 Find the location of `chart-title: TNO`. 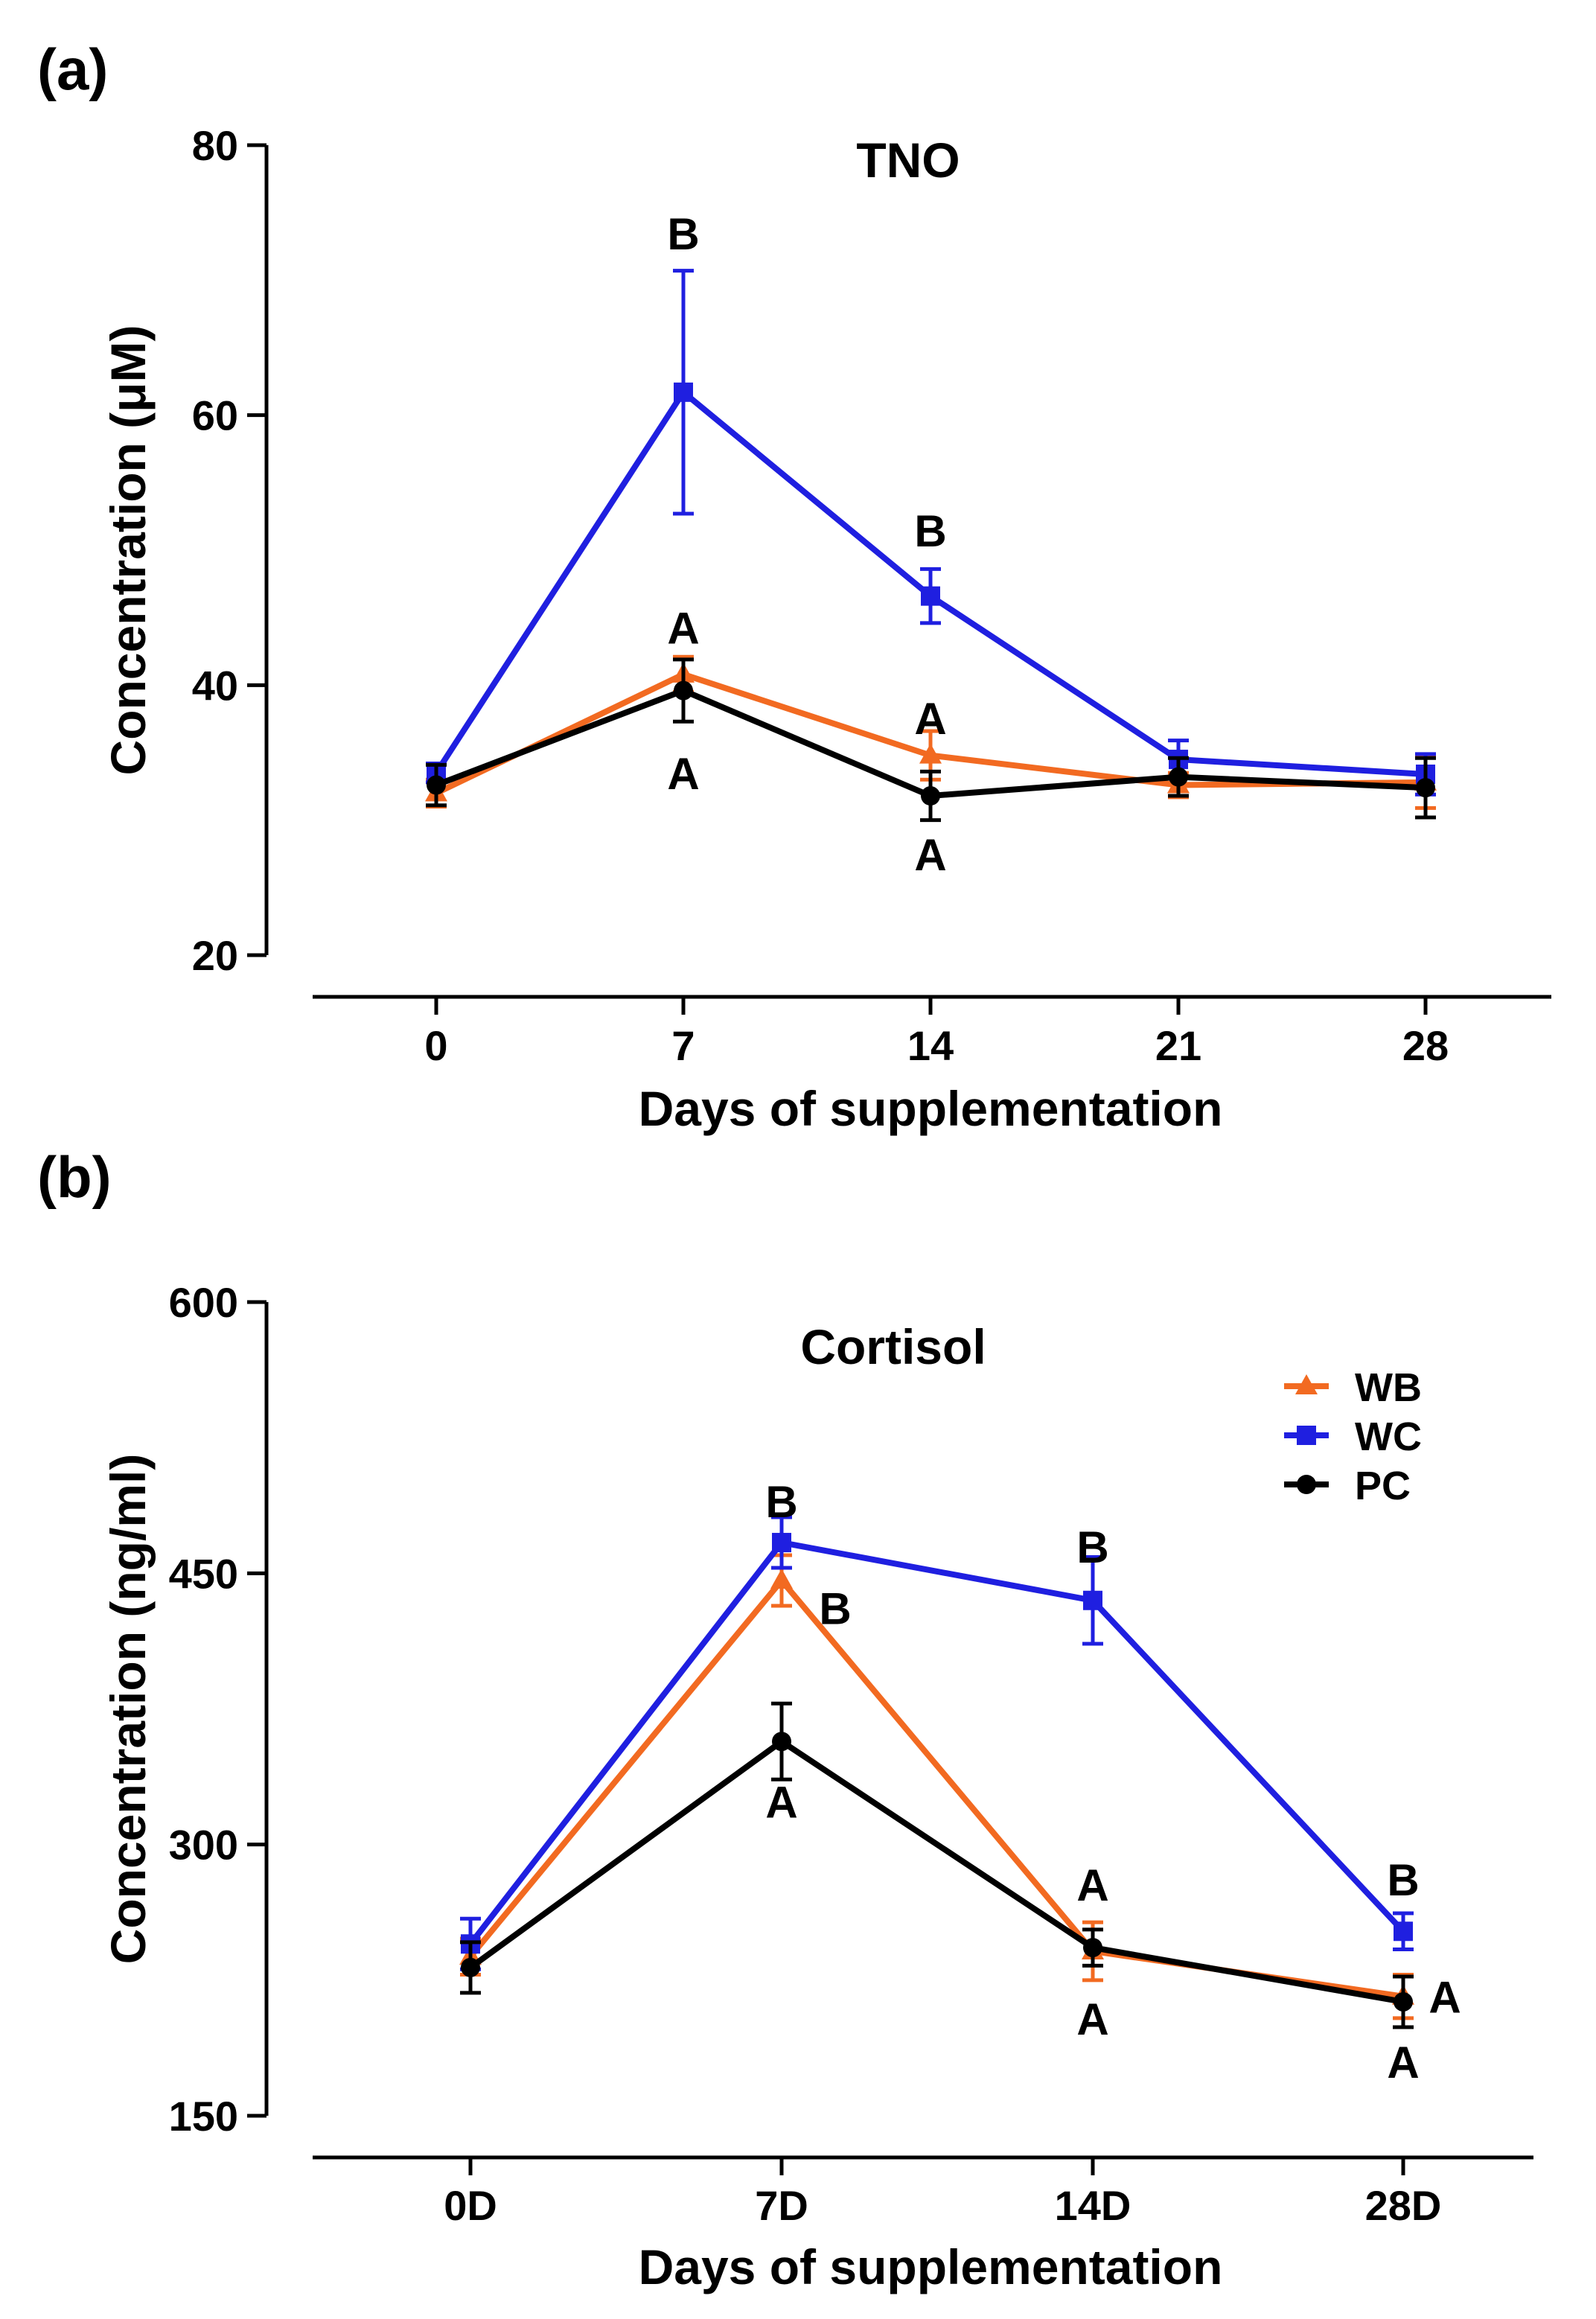

chart-title: TNO is located at coordinates (908, 160).